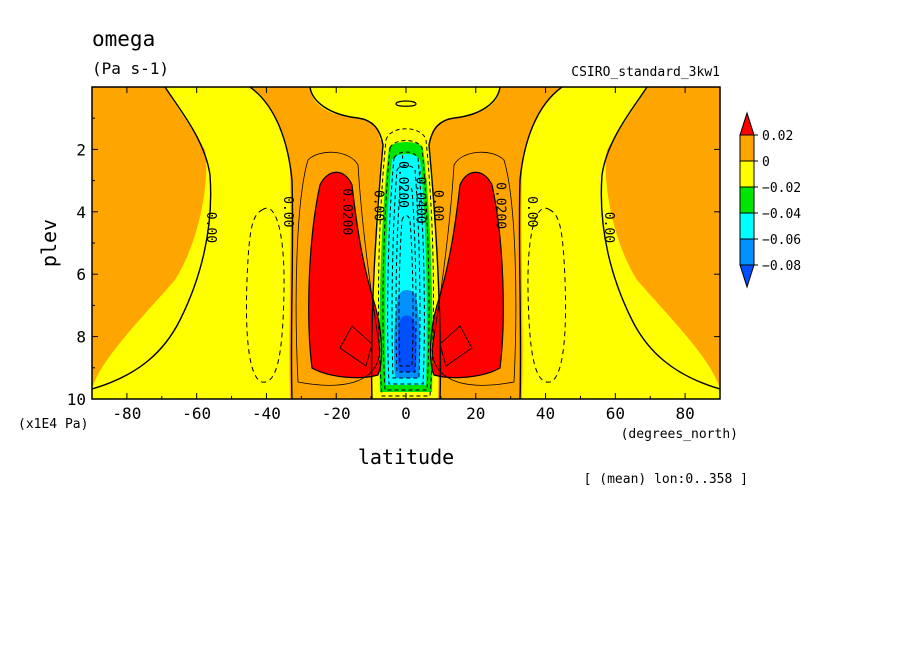  I want to click on colorbar-label: −0.04, so click(781, 214).